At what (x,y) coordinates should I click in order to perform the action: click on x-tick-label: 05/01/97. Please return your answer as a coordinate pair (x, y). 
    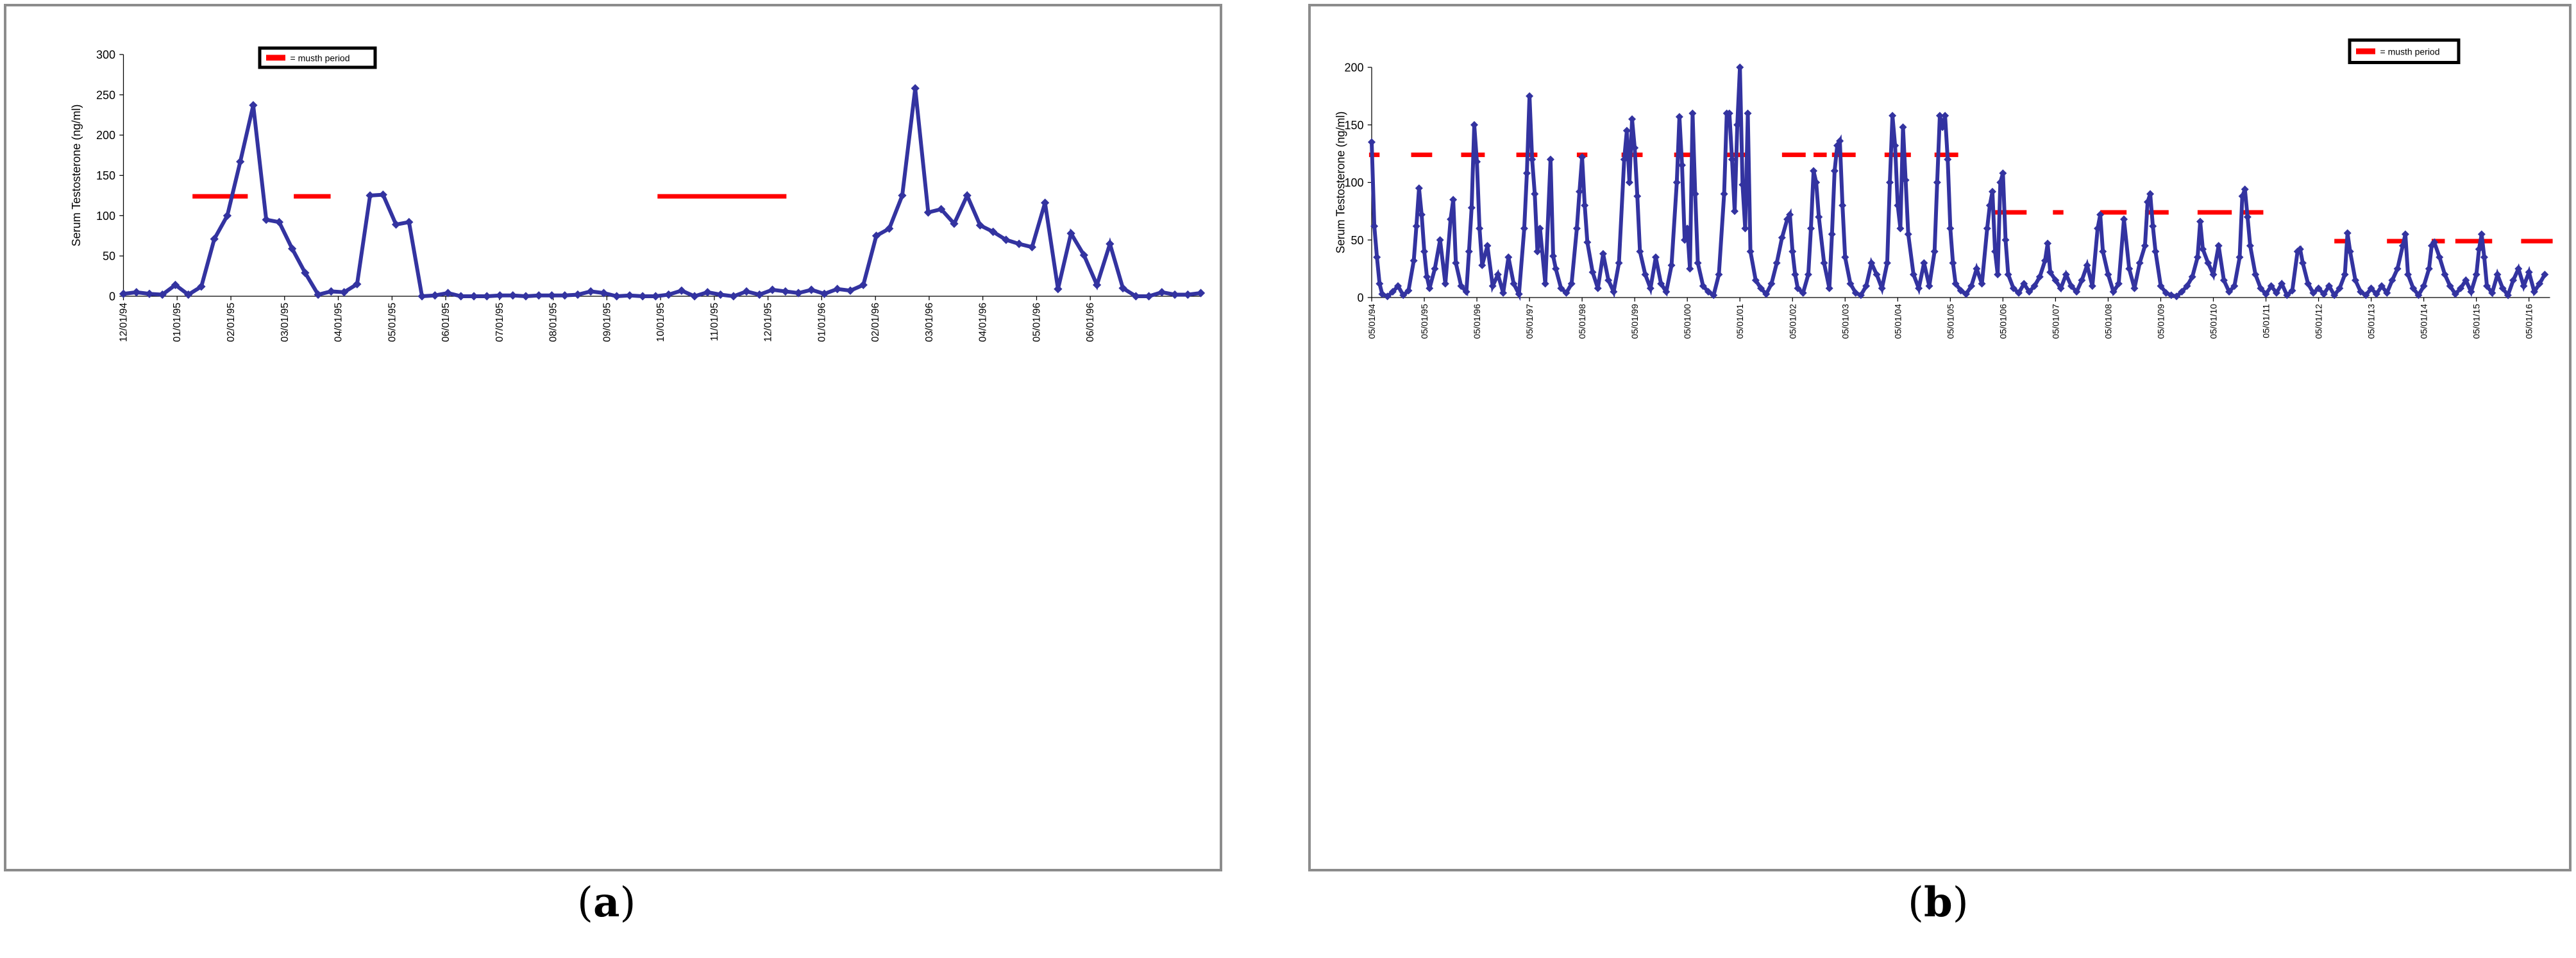
    Looking at the image, I should click on (1529, 321).